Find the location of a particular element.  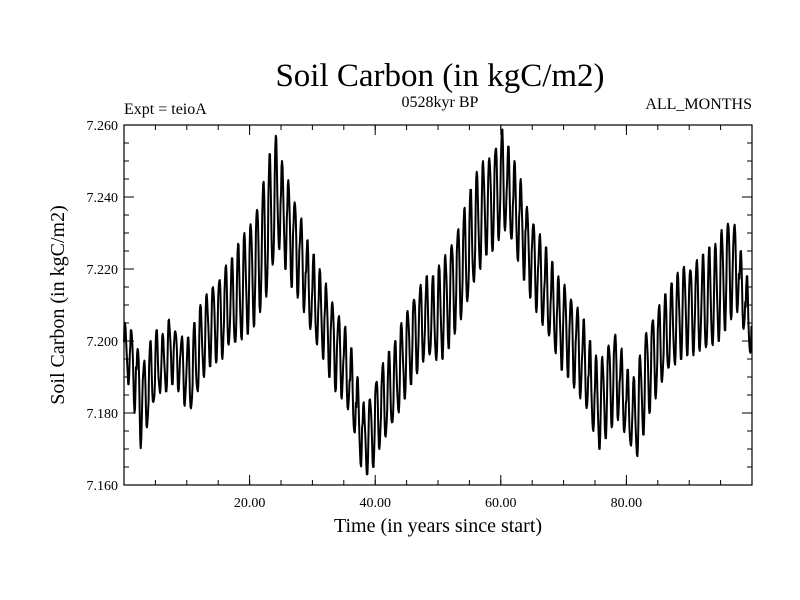

y-tick-label: 7.160 is located at coordinates (103, 486).